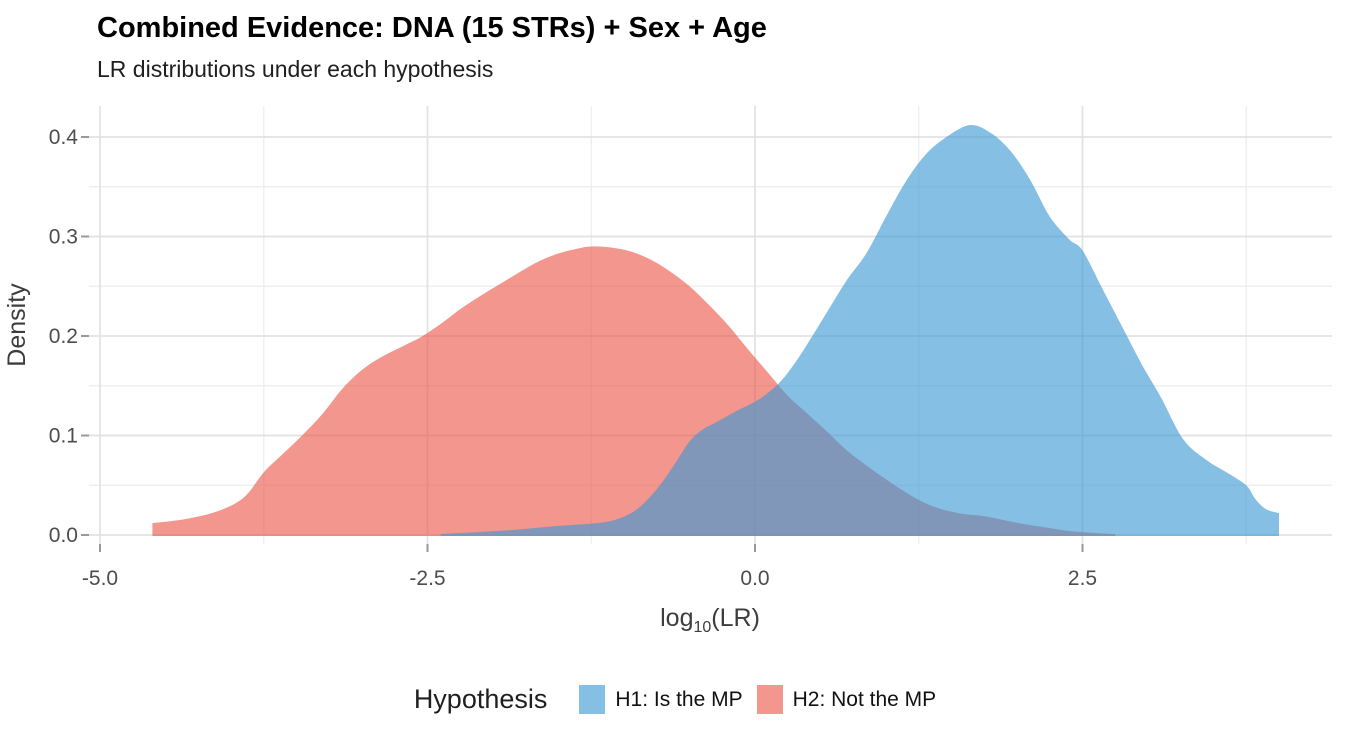 Image resolution: width=1350 pixels, height=750 pixels. Describe the element at coordinates (735, 618) in the screenshot. I see `x-axis-title-suffix: (LR)` at that location.